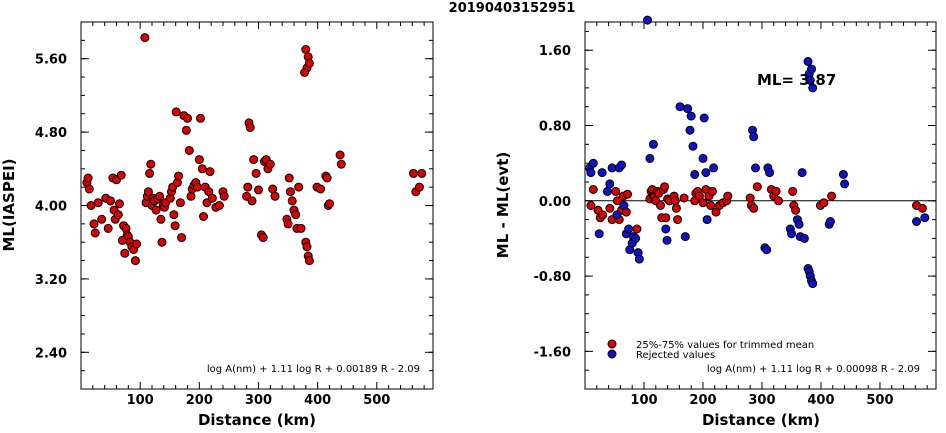 Image resolution: width=946 pixels, height=433 pixels. I want to click on figure-title: 20190403152951, so click(512, 8).